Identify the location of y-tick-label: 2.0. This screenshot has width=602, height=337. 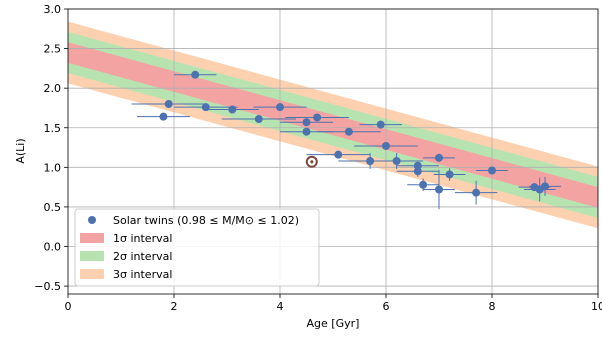
(53, 88).